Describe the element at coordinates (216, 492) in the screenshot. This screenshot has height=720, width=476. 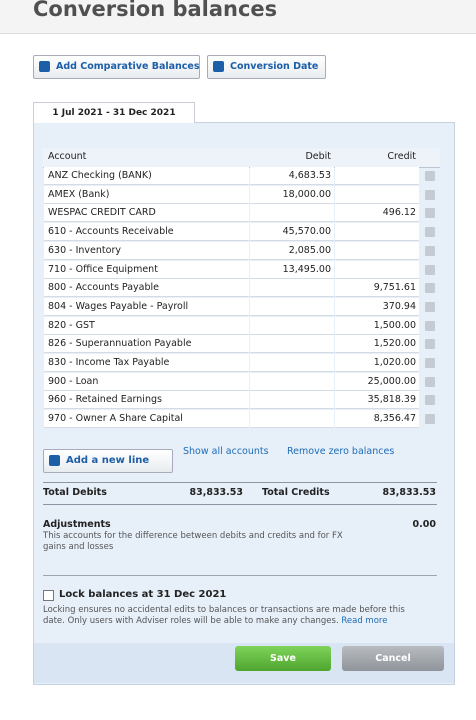
I see `total-debits: 83,833.53` at that location.